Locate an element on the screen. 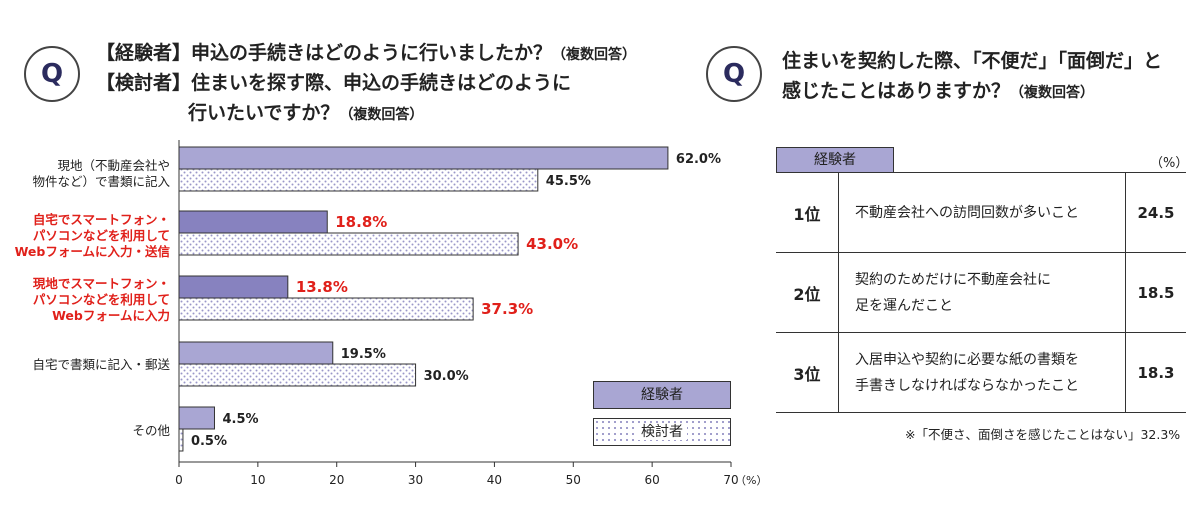 This screenshot has height=521, width=1200. category-label: 現地でスマートフォン・ パソコンなどを利用して Webフォームに入力 is located at coordinates (101, 299).